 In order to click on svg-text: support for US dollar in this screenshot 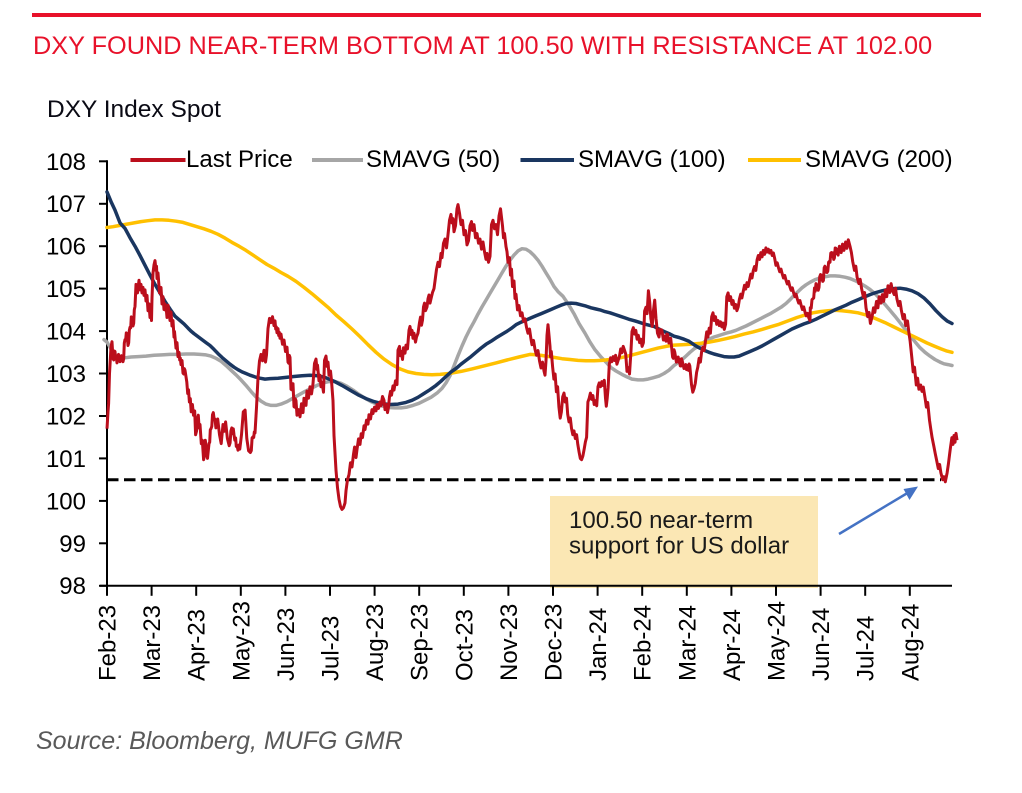, I will do `click(679, 546)`.